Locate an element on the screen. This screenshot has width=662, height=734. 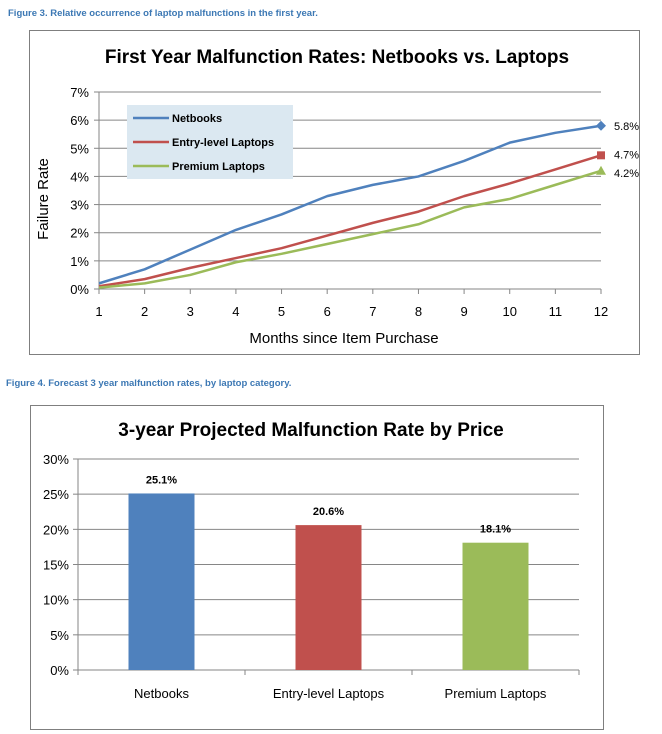
y-tick-label: 6% is located at coordinates (79, 120).